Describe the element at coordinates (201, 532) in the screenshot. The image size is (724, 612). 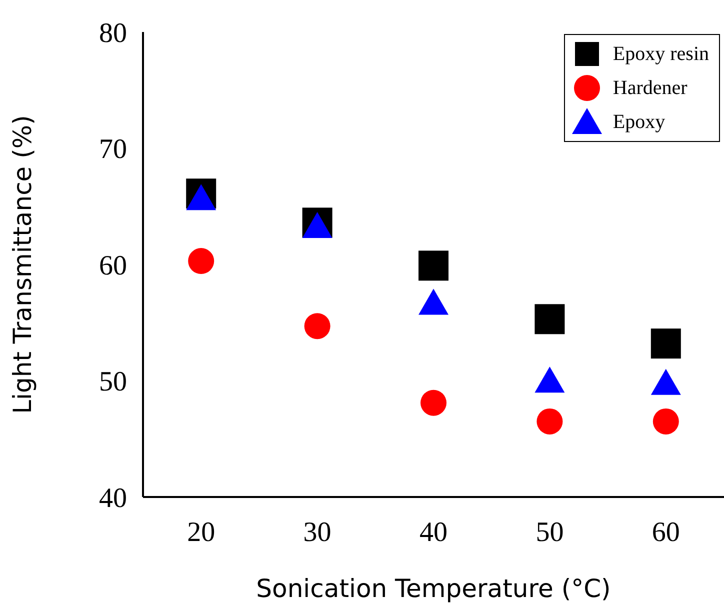
I see `x-tick-label: 20` at that location.